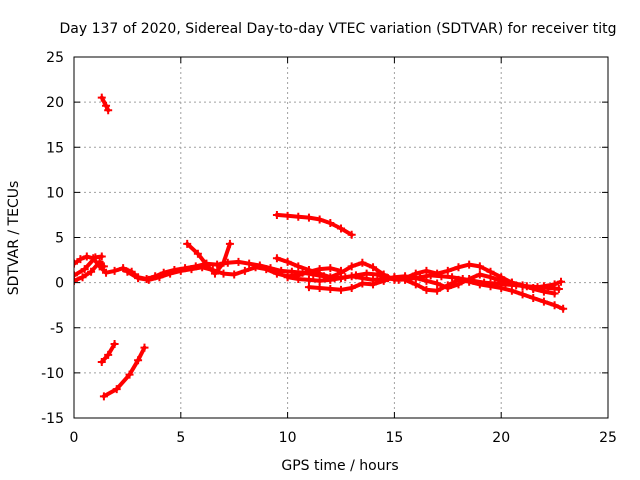  Describe the element at coordinates (57, 329) in the screenshot. I see `y-tick-label: -5` at that location.